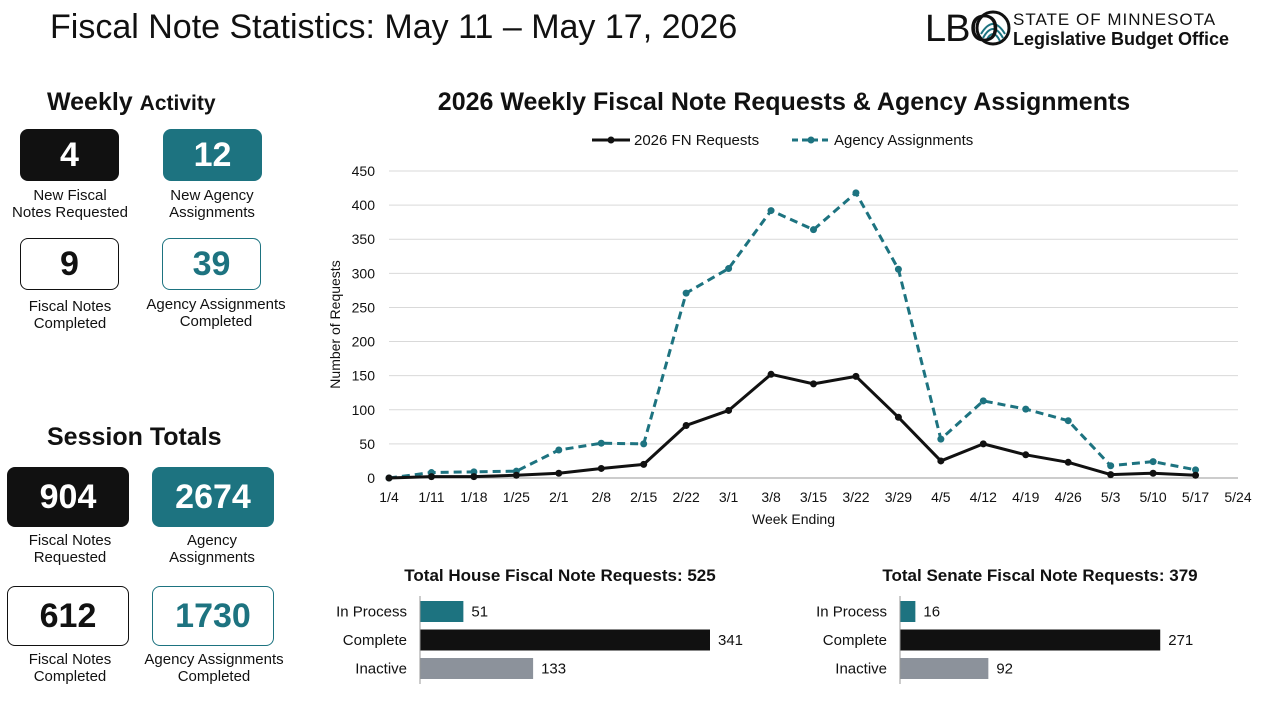 The height and width of the screenshot is (720, 1280). Describe the element at coordinates (371, 478) in the screenshot. I see `y-tick-label: 0` at that location.